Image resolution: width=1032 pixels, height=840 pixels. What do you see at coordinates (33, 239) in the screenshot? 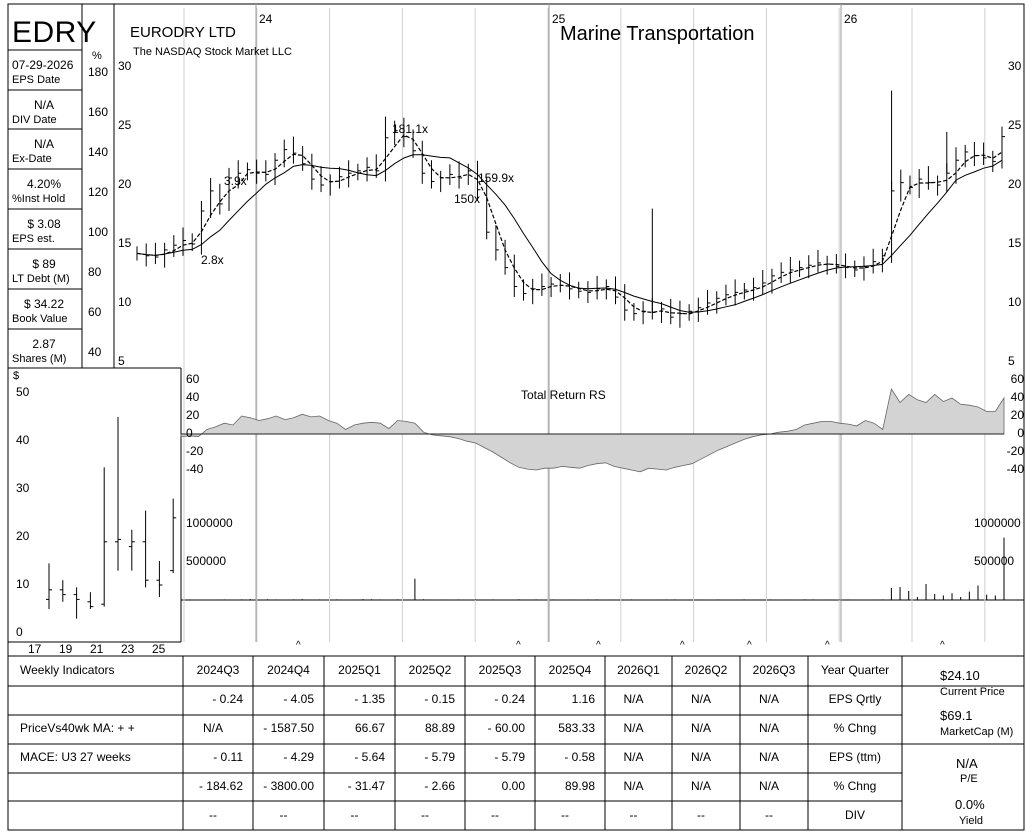
I see `stat-label: EPS est.` at bounding box center [33, 239].